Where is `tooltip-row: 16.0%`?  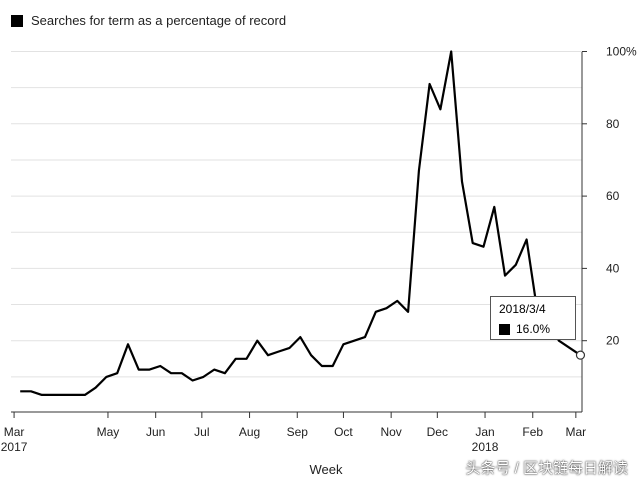 tooltip-row: 16.0% is located at coordinates (533, 329).